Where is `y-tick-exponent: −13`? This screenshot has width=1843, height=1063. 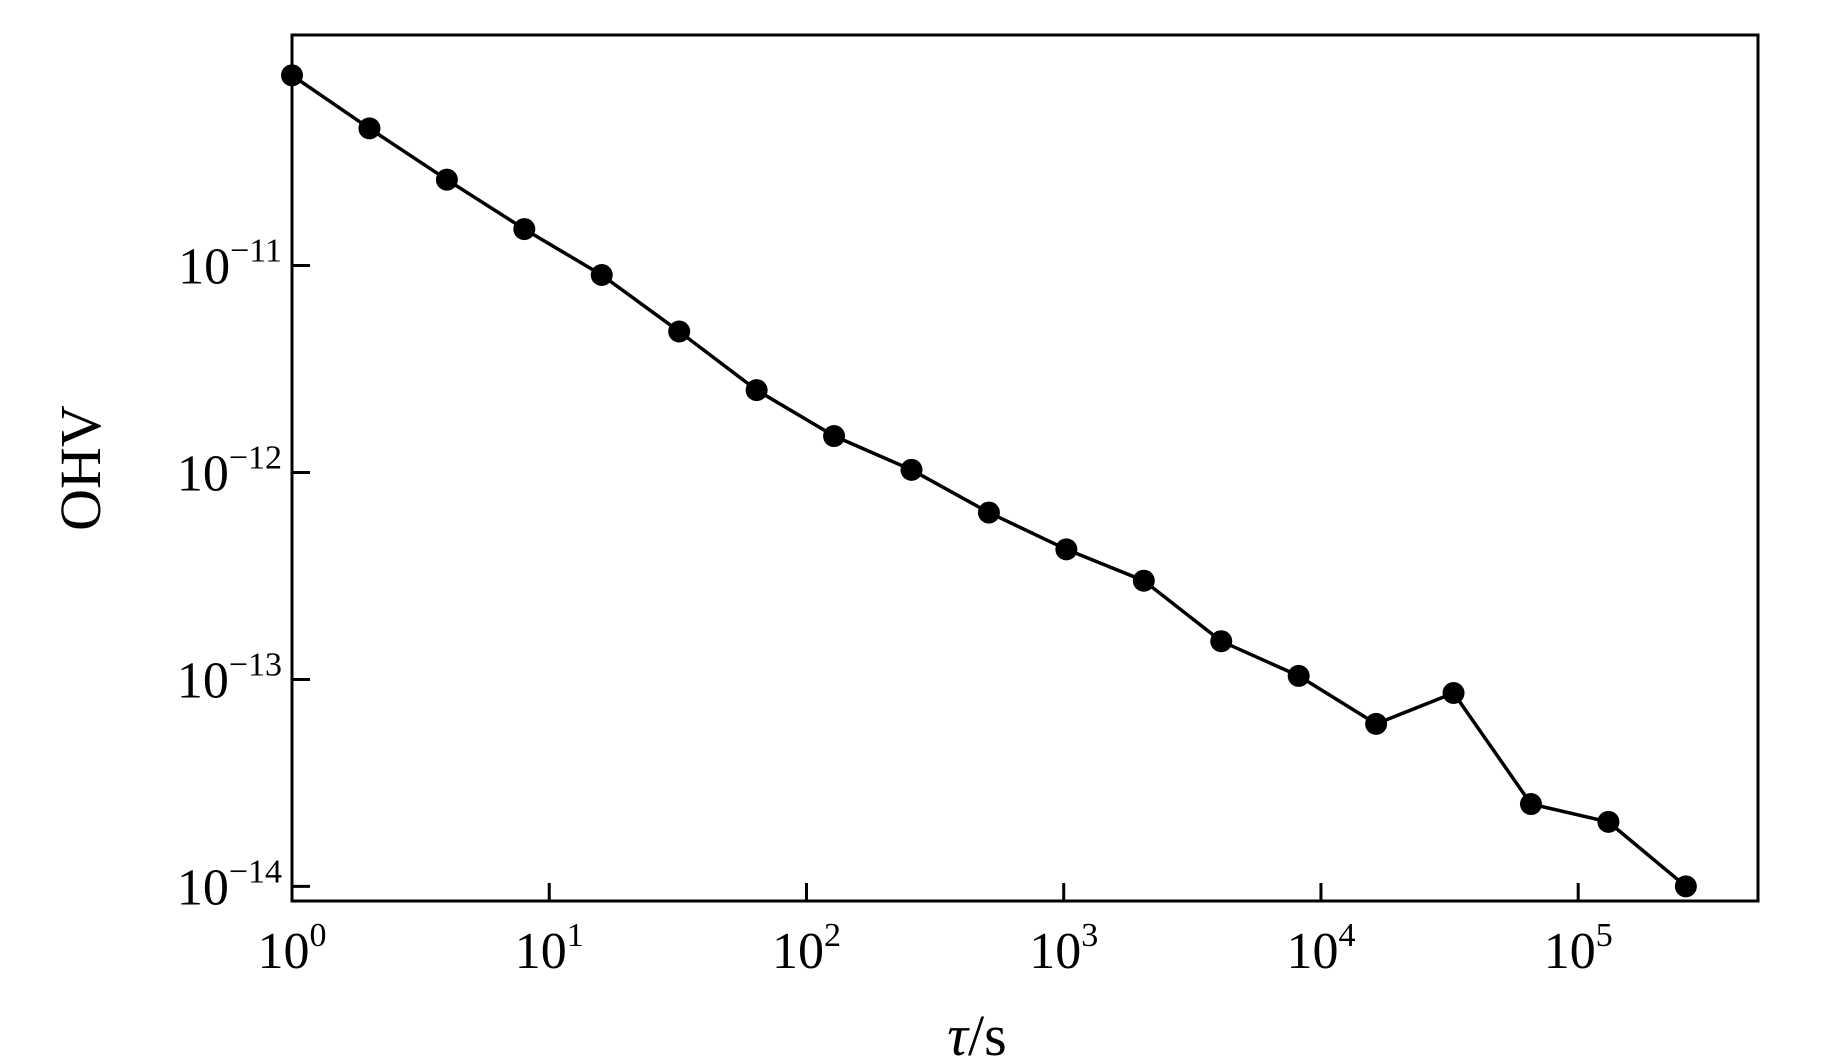
y-tick-exponent: −13 is located at coordinates (255, 664).